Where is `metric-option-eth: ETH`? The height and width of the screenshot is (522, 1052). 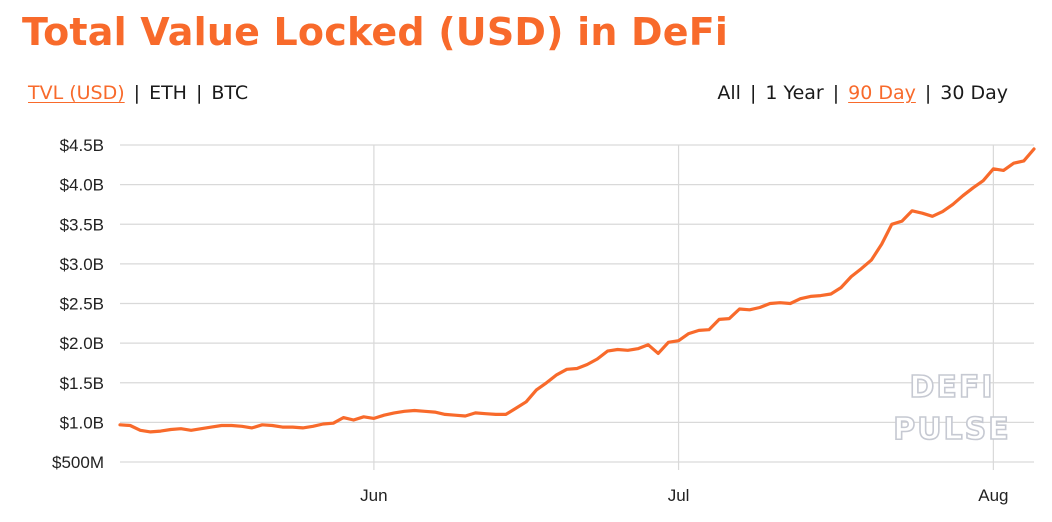
metric-option-eth: ETH is located at coordinates (168, 93).